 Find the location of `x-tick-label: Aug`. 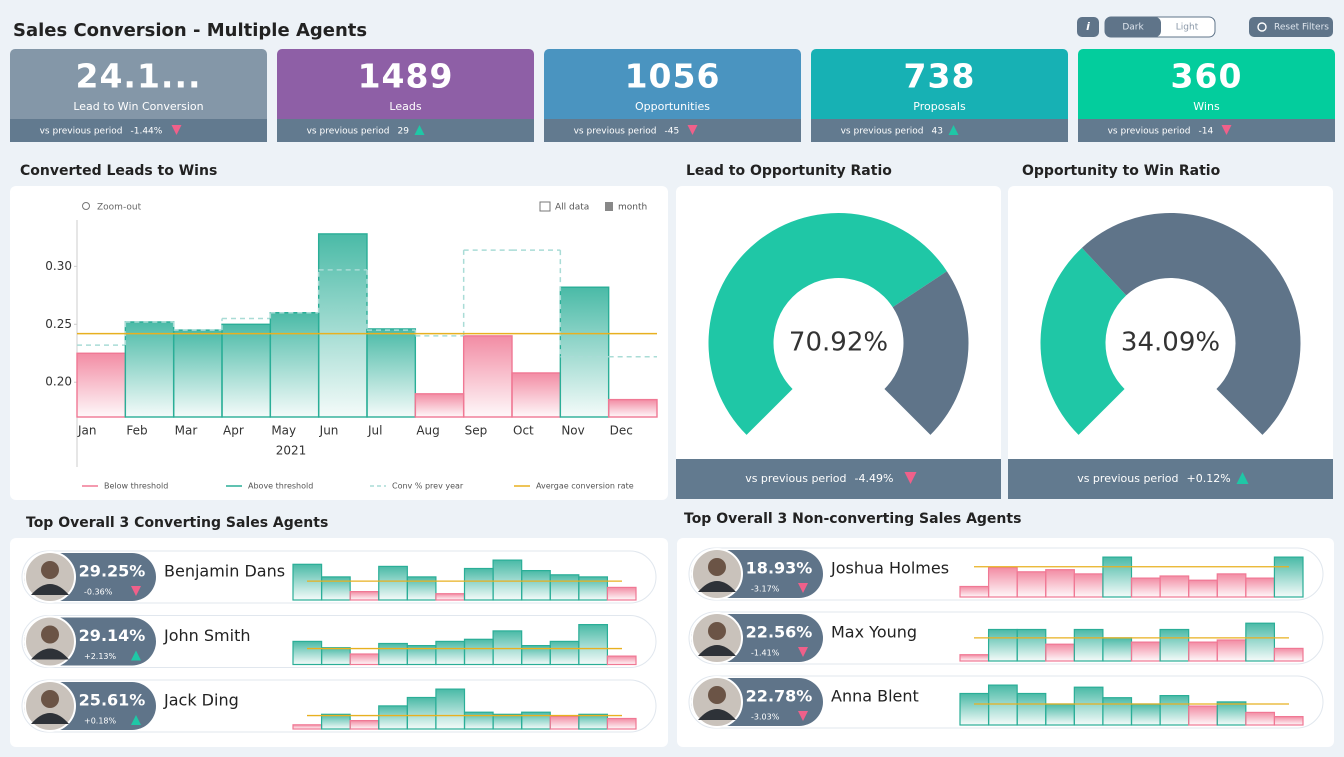

x-tick-label: Aug is located at coordinates (427, 431).